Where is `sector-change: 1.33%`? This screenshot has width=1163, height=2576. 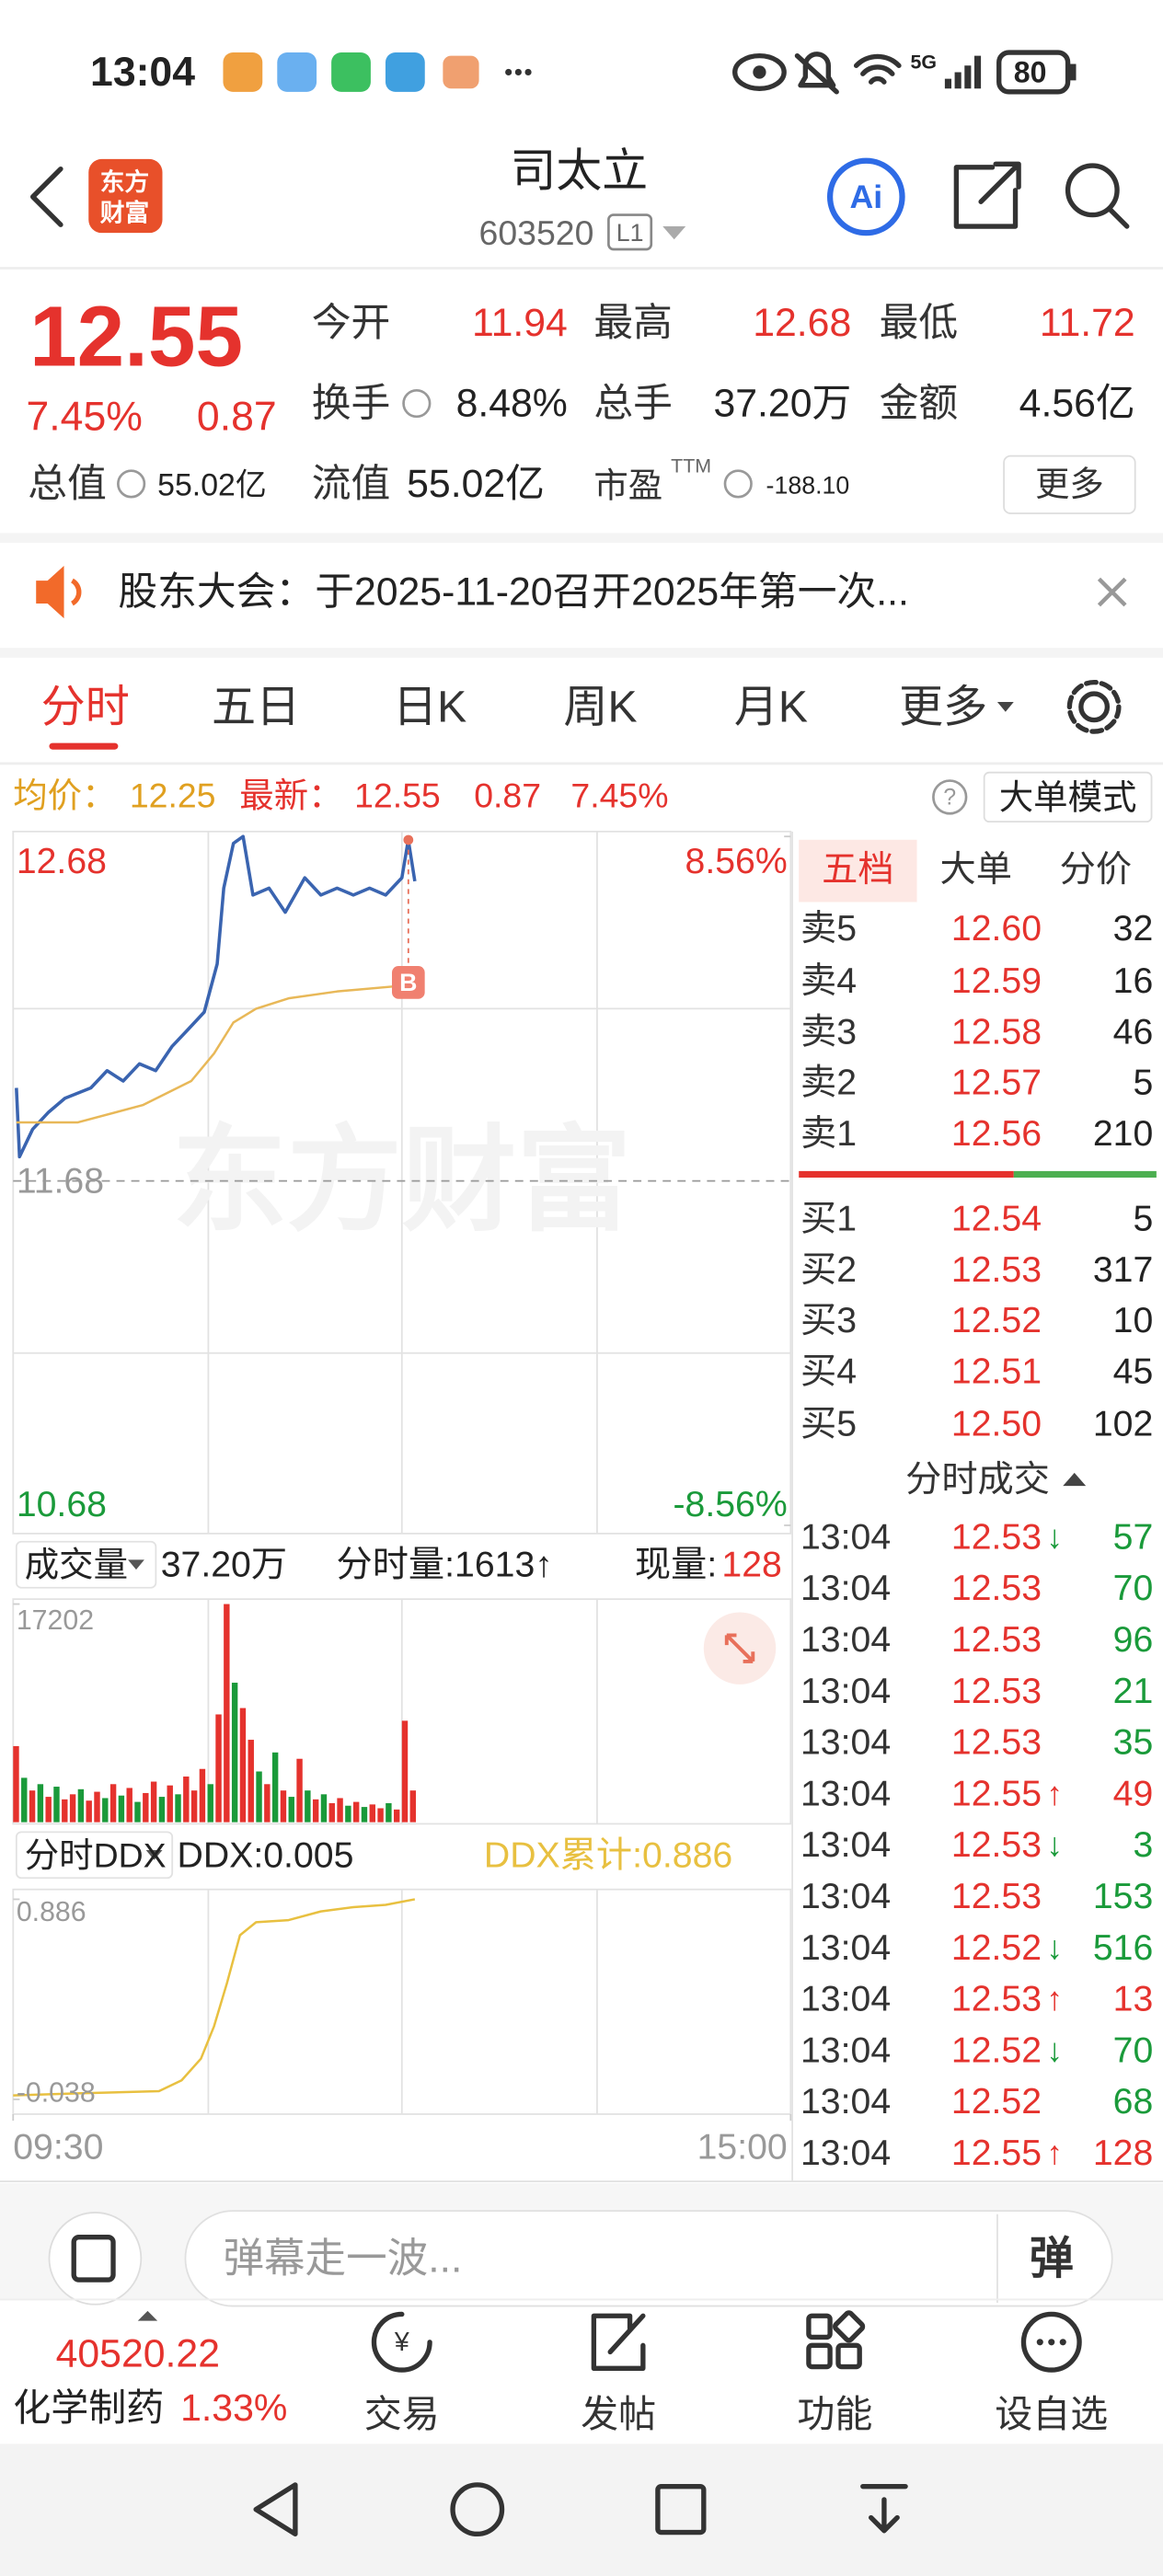
sector-change: 1.33% is located at coordinates (234, 2407).